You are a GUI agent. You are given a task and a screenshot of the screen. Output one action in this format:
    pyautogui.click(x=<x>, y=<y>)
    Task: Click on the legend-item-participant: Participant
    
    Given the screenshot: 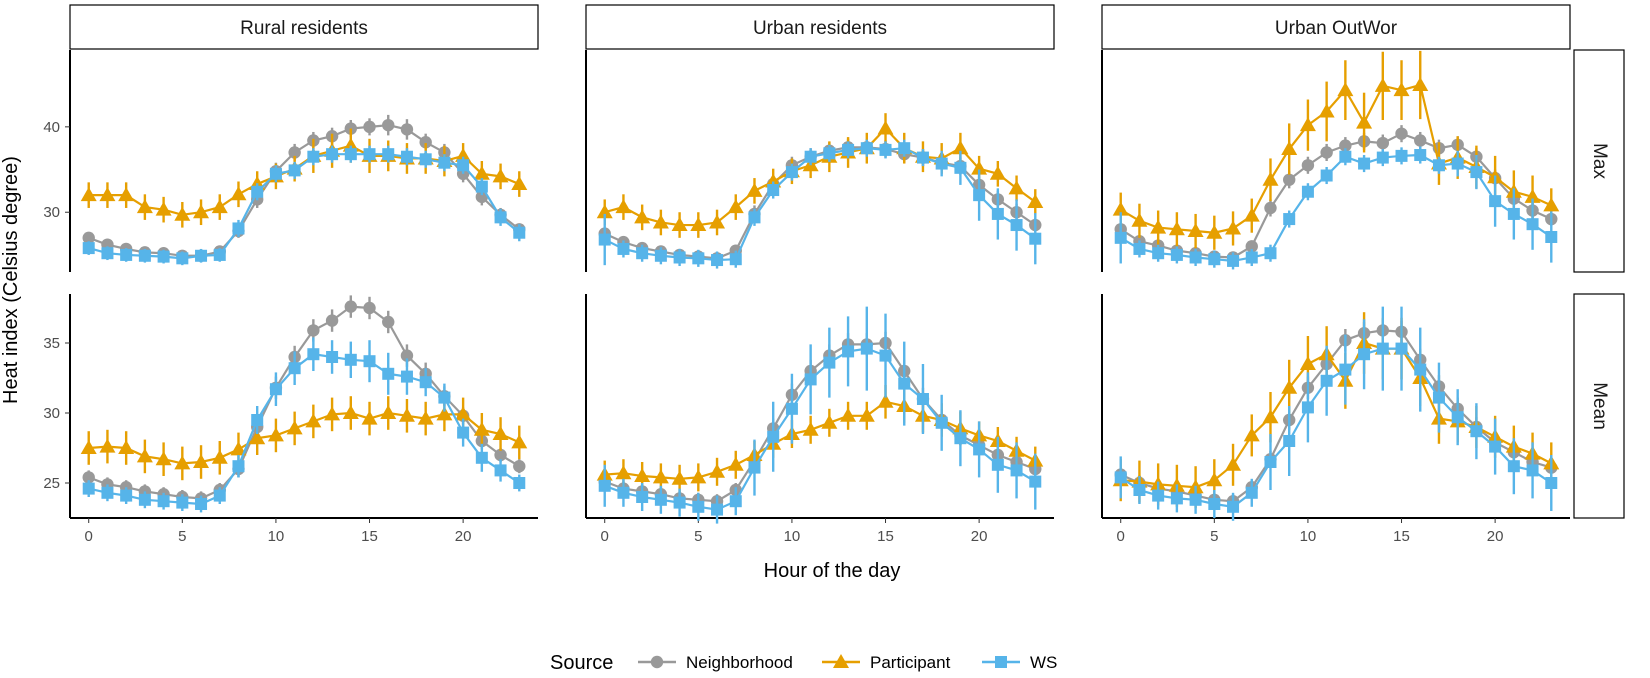 What is the action you would take?
    pyautogui.click(x=886, y=662)
    